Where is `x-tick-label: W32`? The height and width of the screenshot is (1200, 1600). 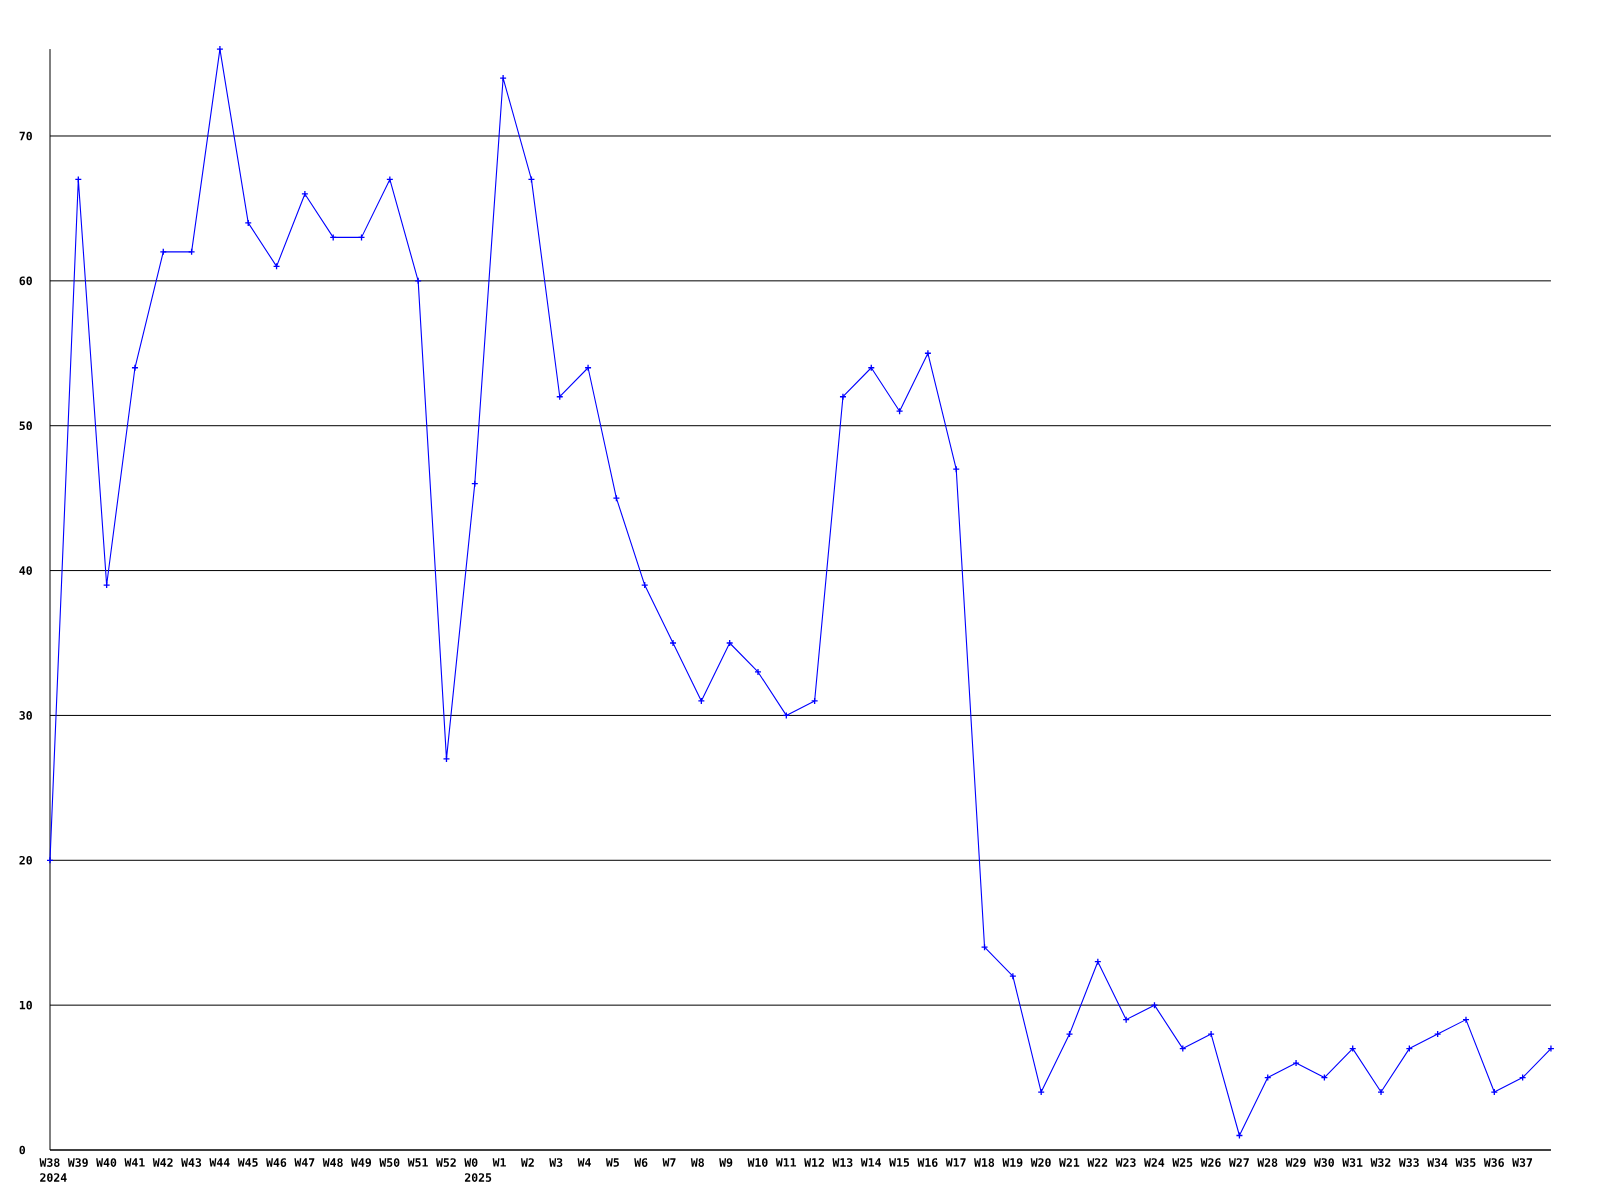
x-tick-label: W32 is located at coordinates (1380, 1162).